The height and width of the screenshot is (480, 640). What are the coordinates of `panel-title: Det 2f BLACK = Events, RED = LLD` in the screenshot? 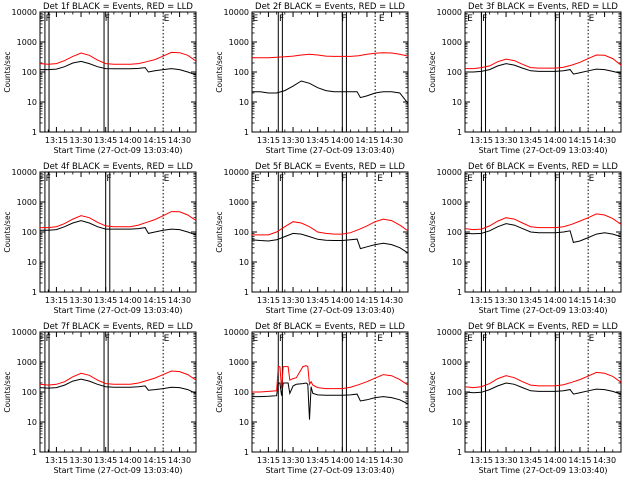 It's located at (330, 7).